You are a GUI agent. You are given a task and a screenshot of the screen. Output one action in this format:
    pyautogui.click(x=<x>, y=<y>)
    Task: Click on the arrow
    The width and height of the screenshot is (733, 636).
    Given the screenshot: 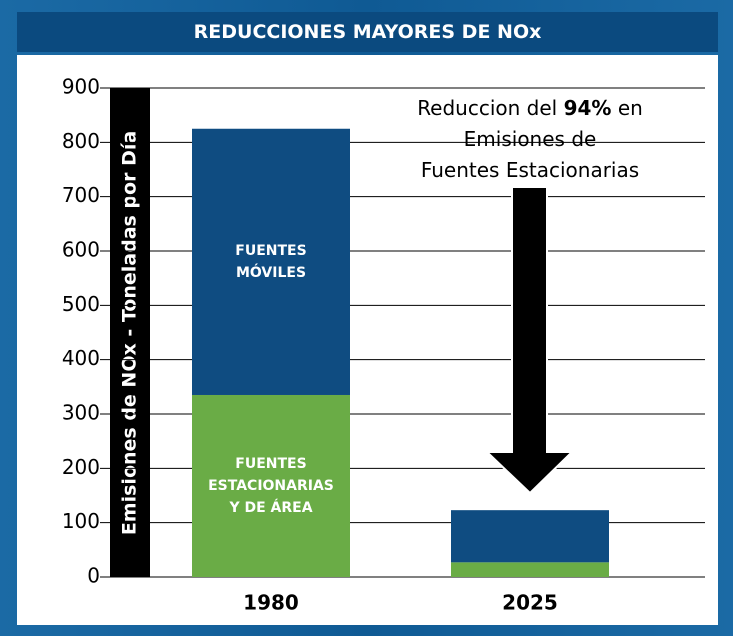 What is the action you would take?
    pyautogui.click(x=529, y=340)
    